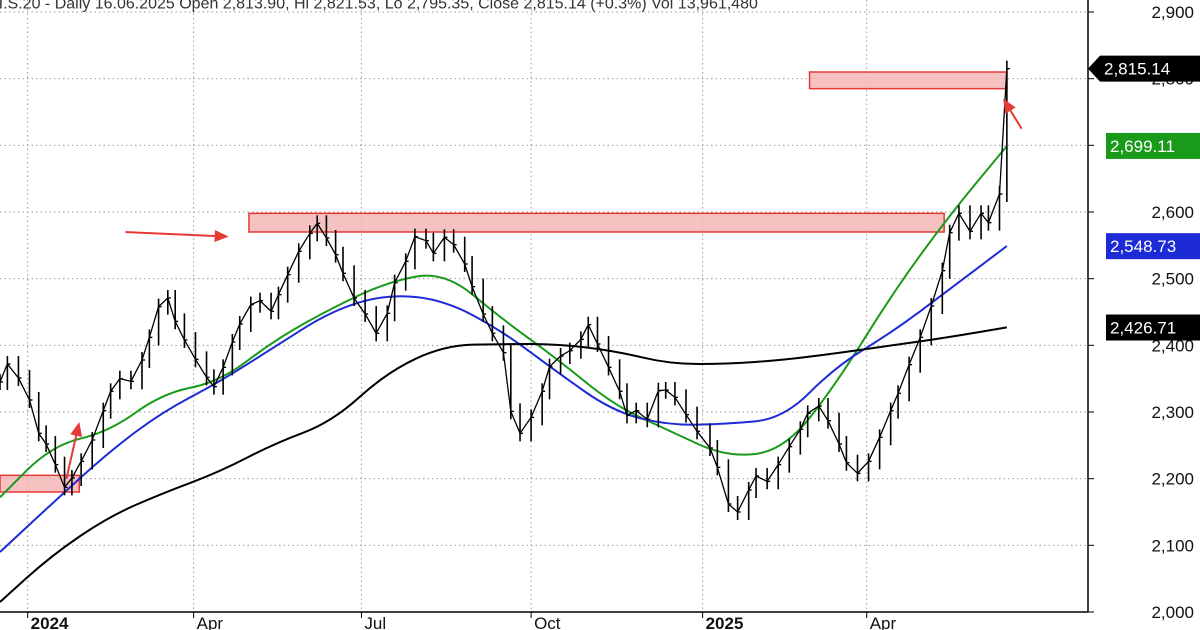  Describe the element at coordinates (725, 622) in the screenshot. I see `x-tick-label: 2025` at that location.